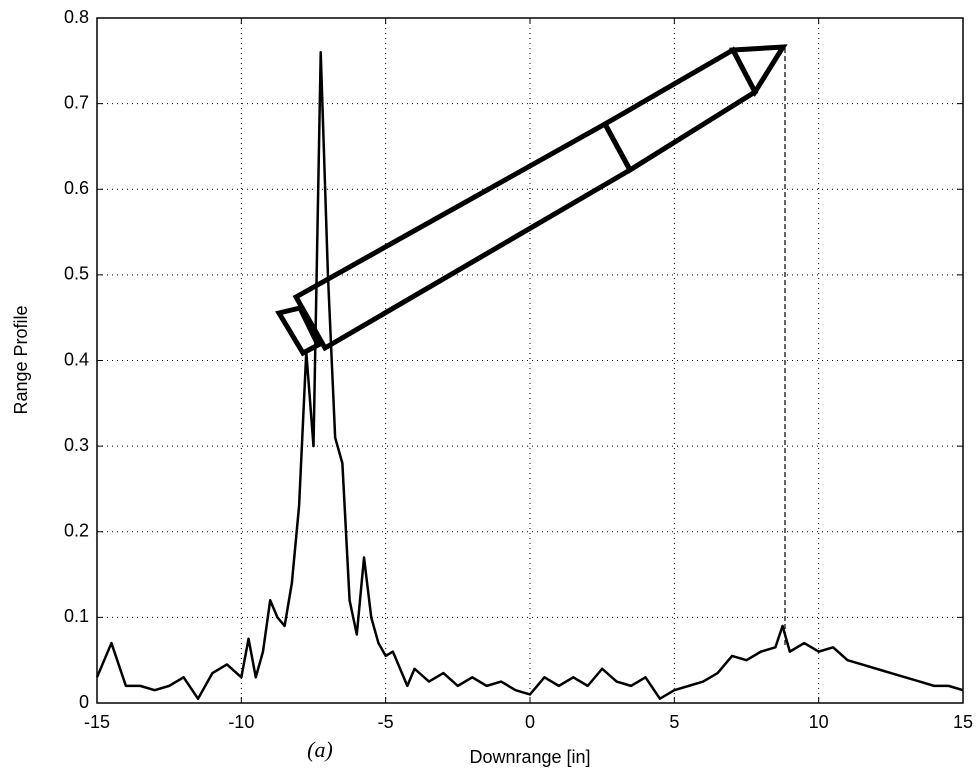 This screenshot has width=980, height=780. Describe the element at coordinates (76, 616) in the screenshot. I see `y-tick-label: 0.1` at that location.